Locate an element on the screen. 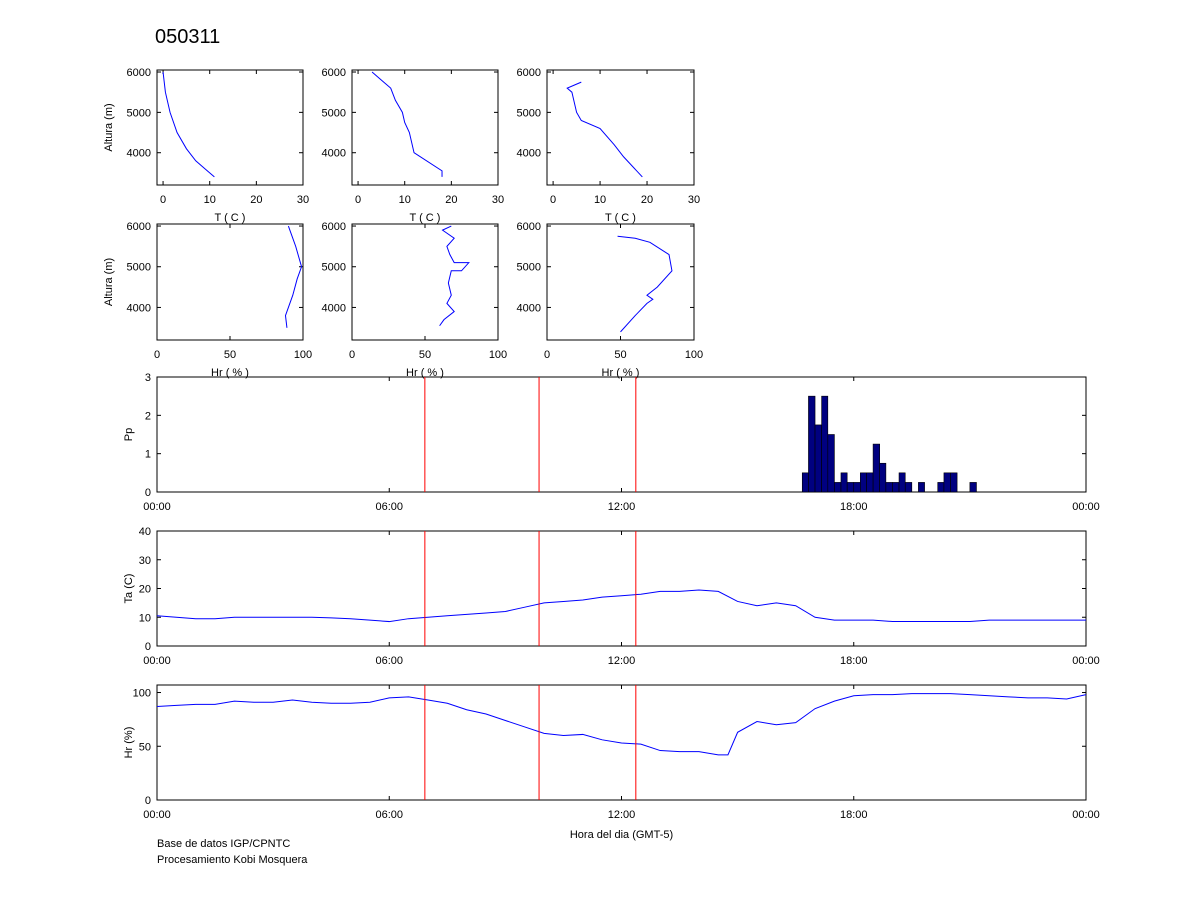 The height and width of the screenshot is (900, 1200). y-axis-label: Pp is located at coordinates (129, 434).